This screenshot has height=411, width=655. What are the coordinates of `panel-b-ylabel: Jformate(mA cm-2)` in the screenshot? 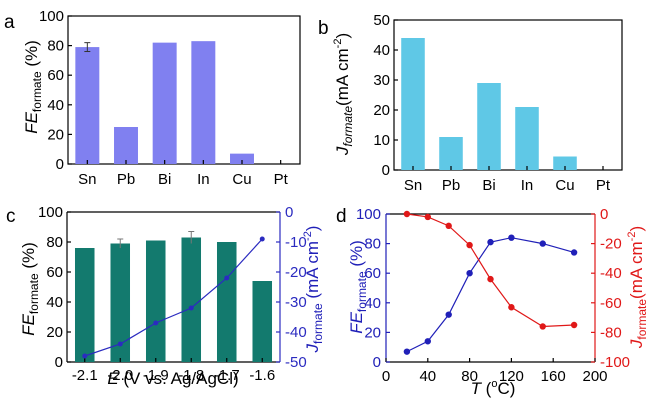 It's located at (343, 94).